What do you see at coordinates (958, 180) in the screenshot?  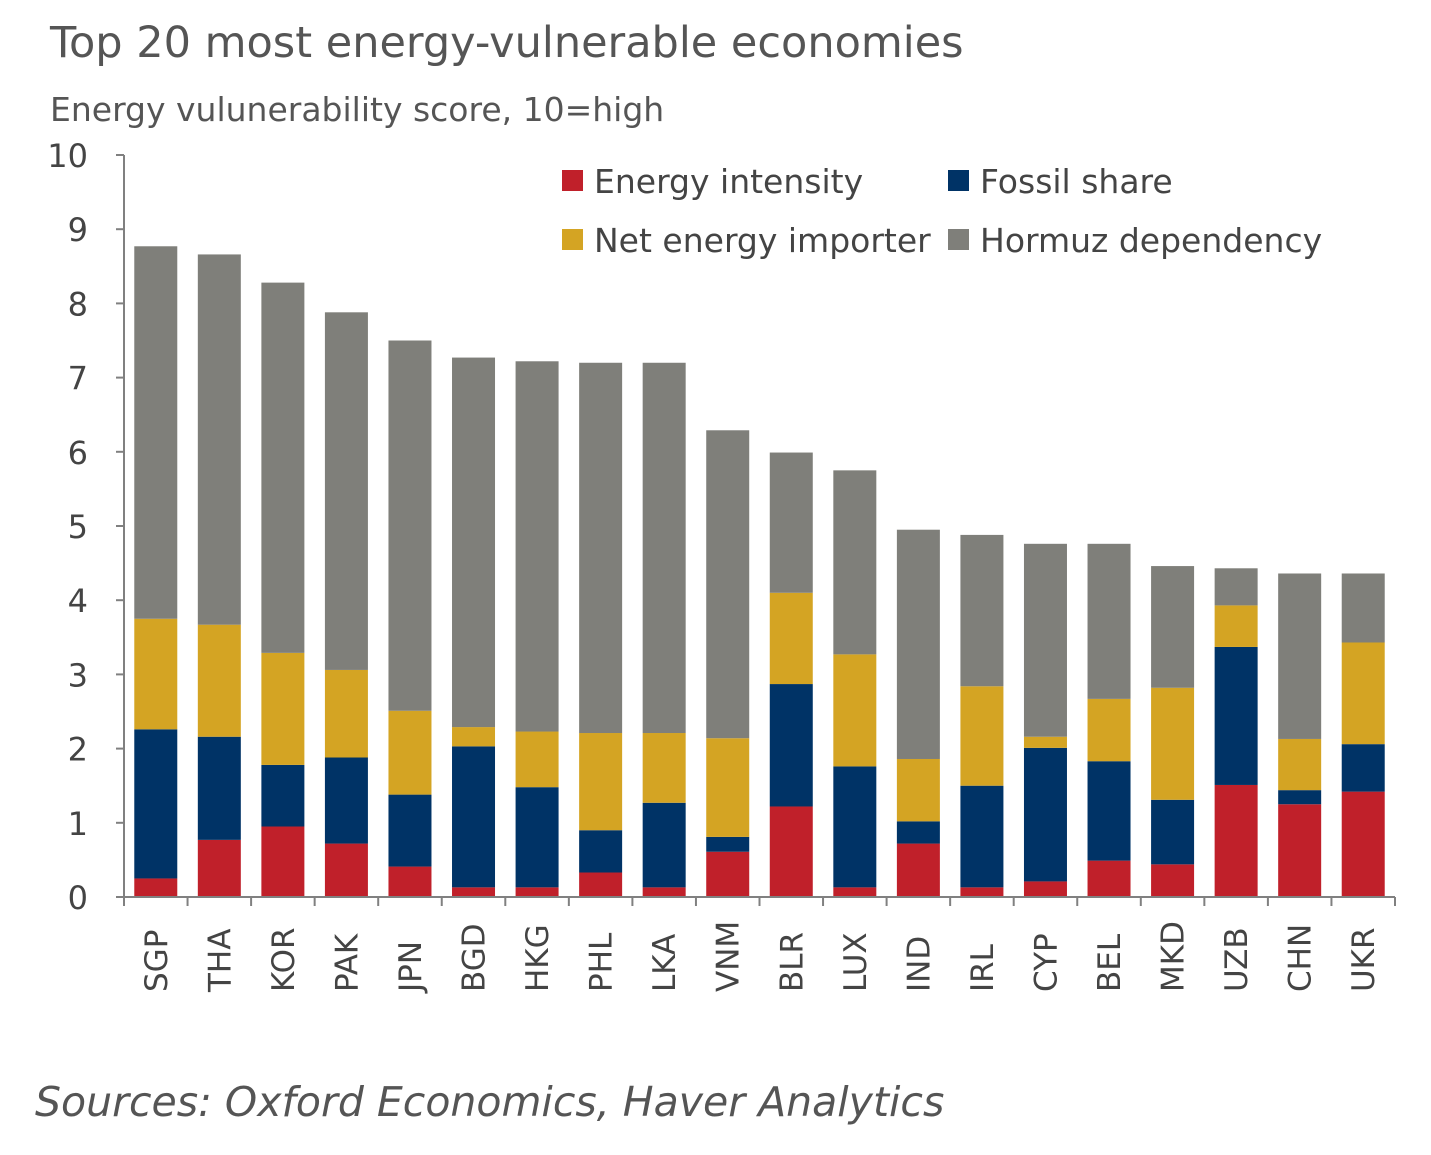 I see `legend-swatch-fossil-share` at bounding box center [958, 180].